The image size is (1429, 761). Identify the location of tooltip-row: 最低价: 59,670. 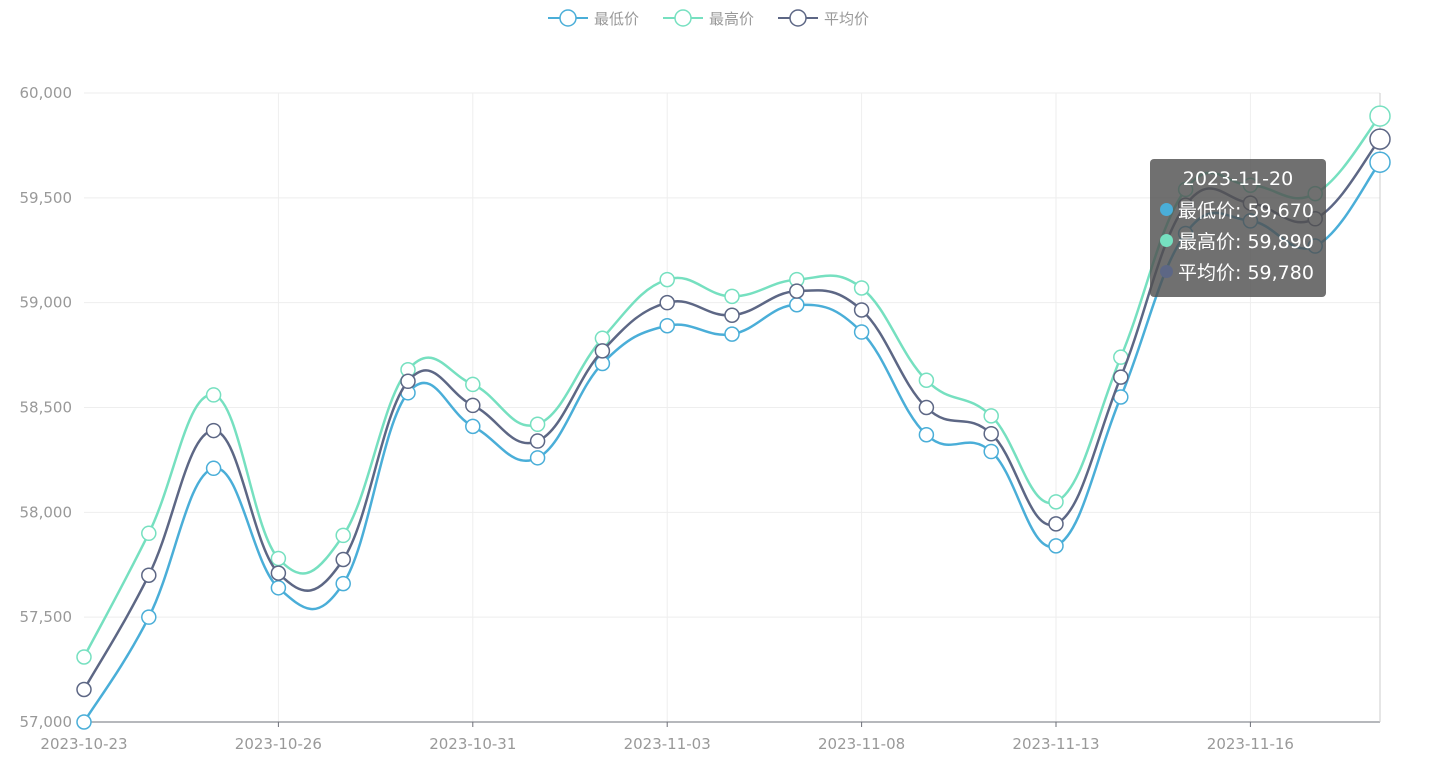
(1243, 209).